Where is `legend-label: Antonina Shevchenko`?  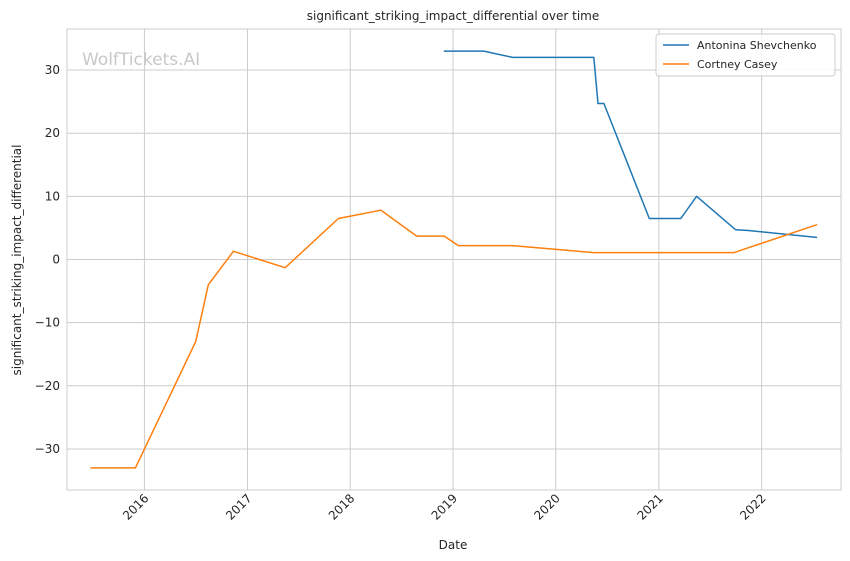 legend-label: Antonina Shevchenko is located at coordinates (757, 45).